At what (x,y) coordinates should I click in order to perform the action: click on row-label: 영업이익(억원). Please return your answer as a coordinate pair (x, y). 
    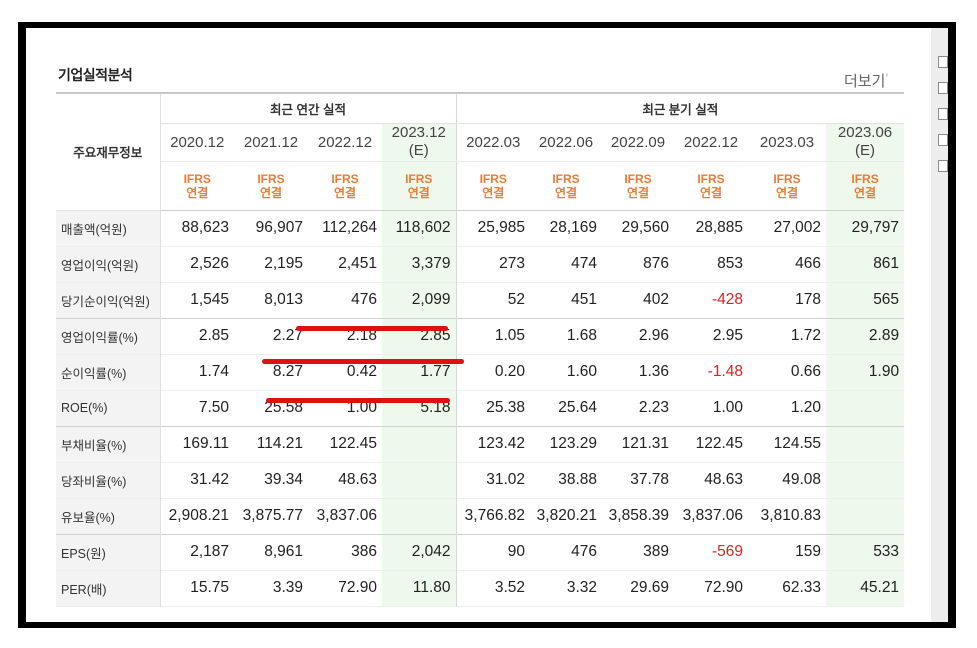
    Looking at the image, I should click on (108, 264).